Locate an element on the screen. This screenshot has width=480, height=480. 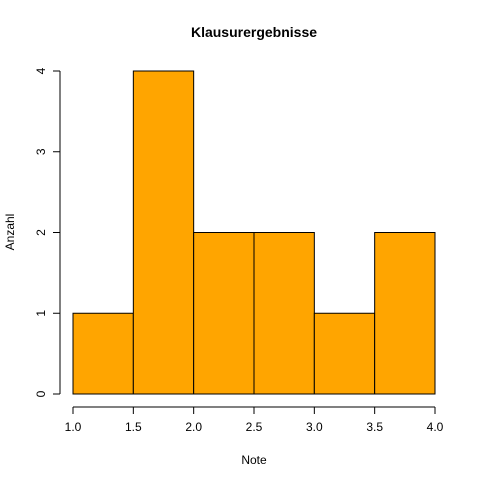
x-tick-label: 2.0 is located at coordinates (193, 427).